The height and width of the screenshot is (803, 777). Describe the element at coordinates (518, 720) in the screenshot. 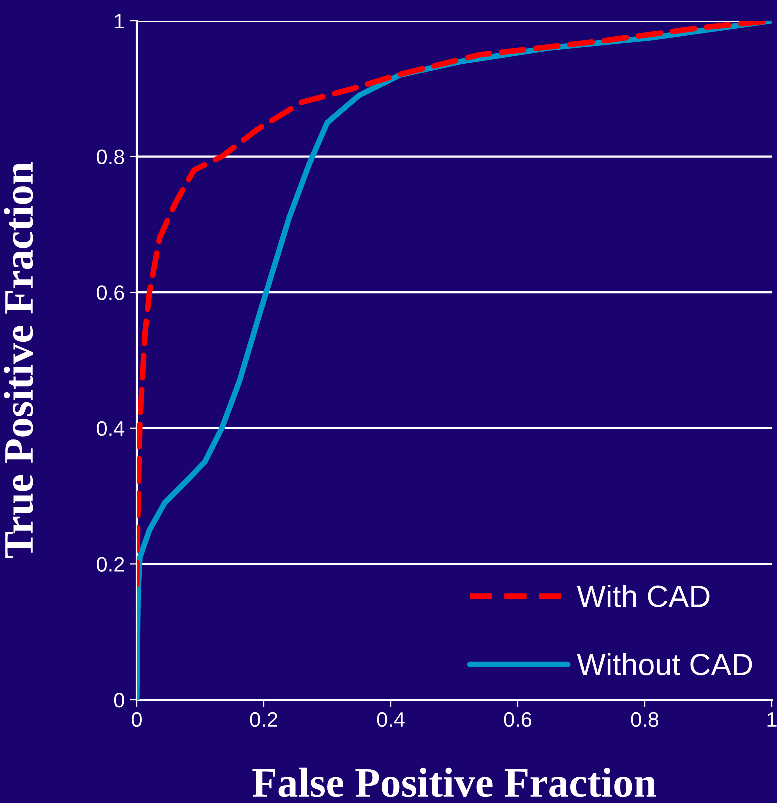

I see `x-tick-label: 0.6` at that location.